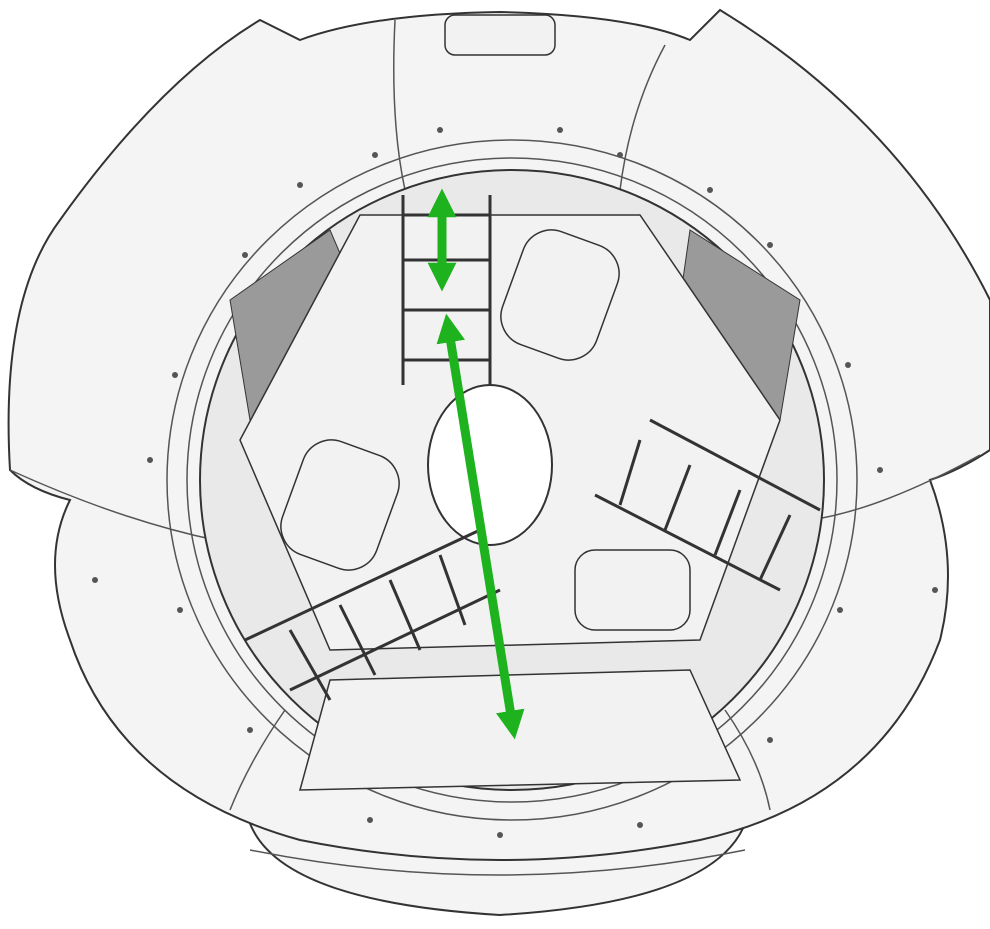 This screenshot has height=929, width=990. Describe the element at coordinates (707, 505) in the screenshot. I see `ladder` at that location.